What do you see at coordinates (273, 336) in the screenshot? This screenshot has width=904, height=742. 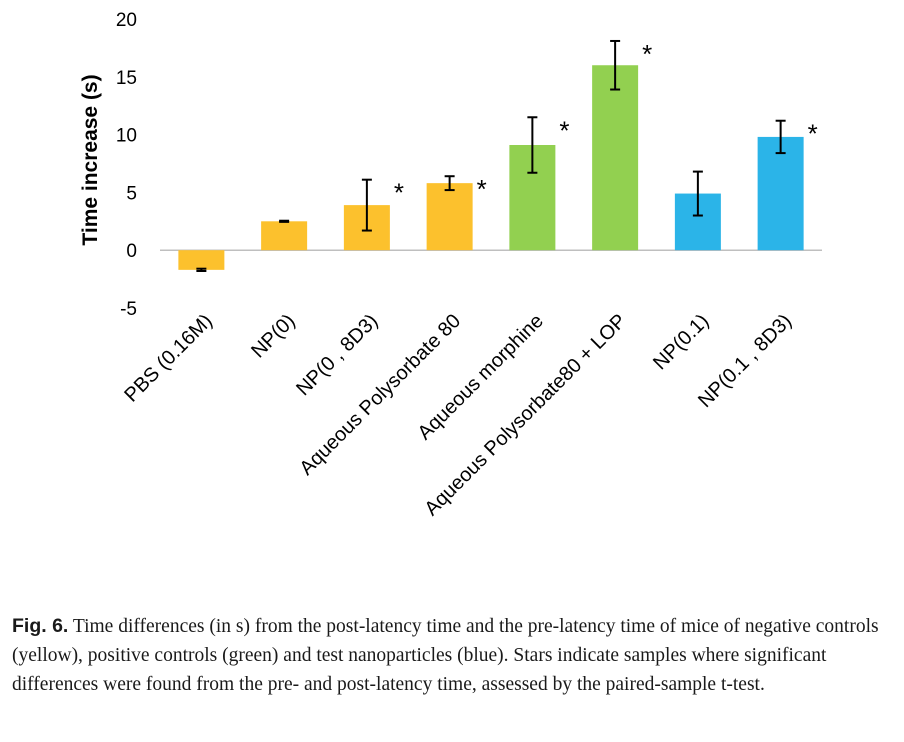 I see `category-label-1: NP(0)` at bounding box center [273, 336].